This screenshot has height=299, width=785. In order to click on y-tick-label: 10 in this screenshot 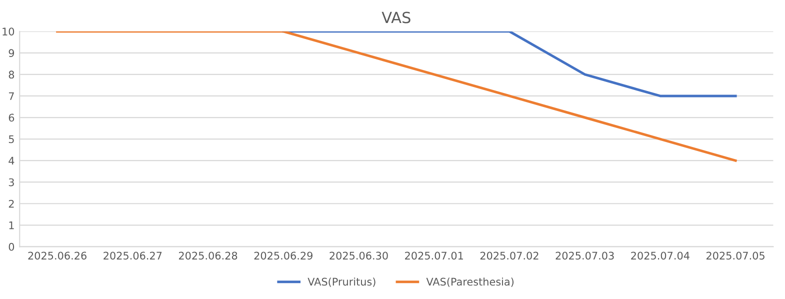, I will do `click(8, 32)`.